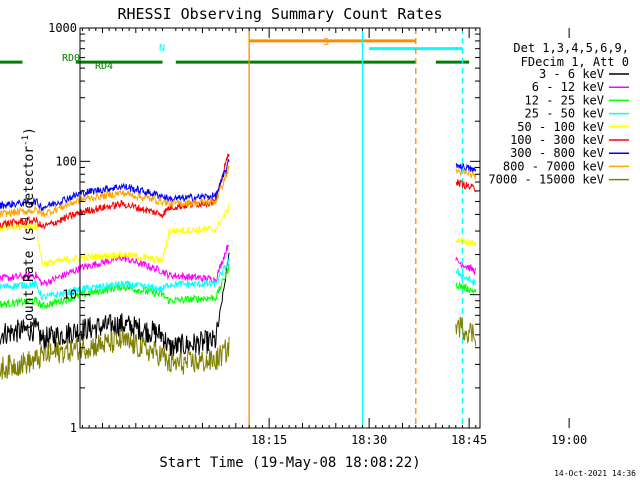 Image resolution: width=640 pixels, height=480 pixels. What do you see at coordinates (571, 48) in the screenshot?
I see `legend-title-line-1: Det 1,3,4,5,6,9,` at bounding box center [571, 48].